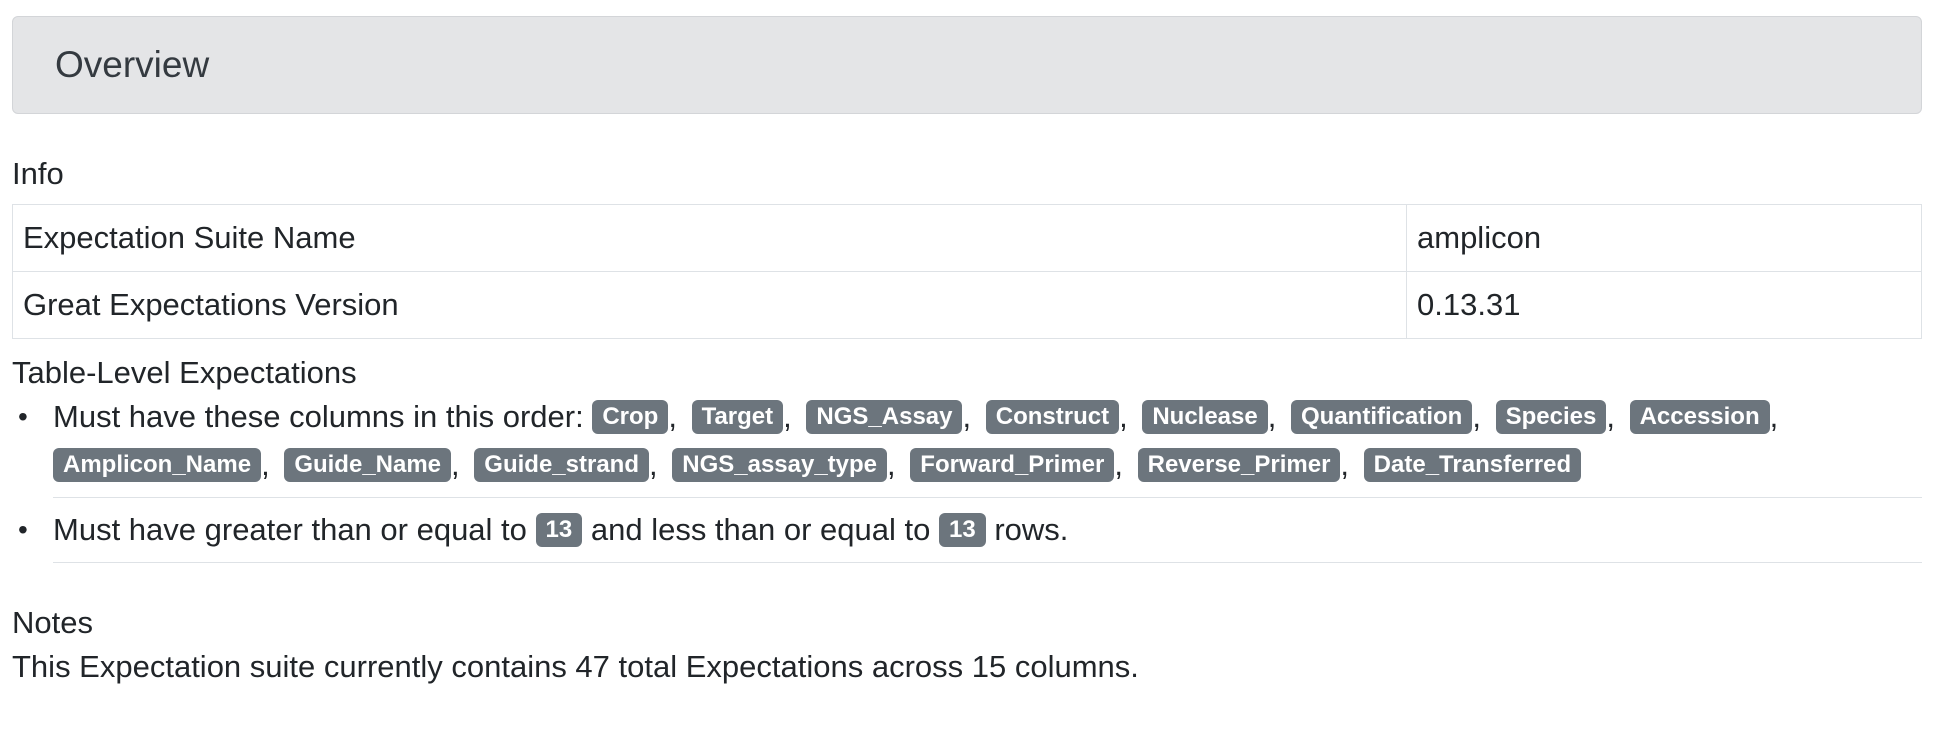 This screenshot has height=730, width=1934. I want to click on overview-header: Overview, so click(967, 65).